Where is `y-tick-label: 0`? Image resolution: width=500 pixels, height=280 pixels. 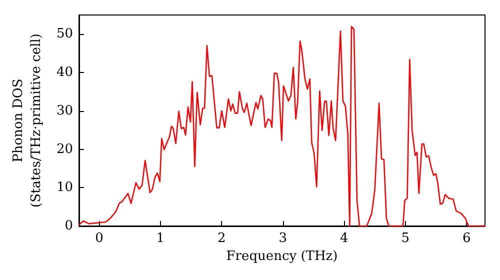
y-tick-label: 0 is located at coordinates (68, 226).